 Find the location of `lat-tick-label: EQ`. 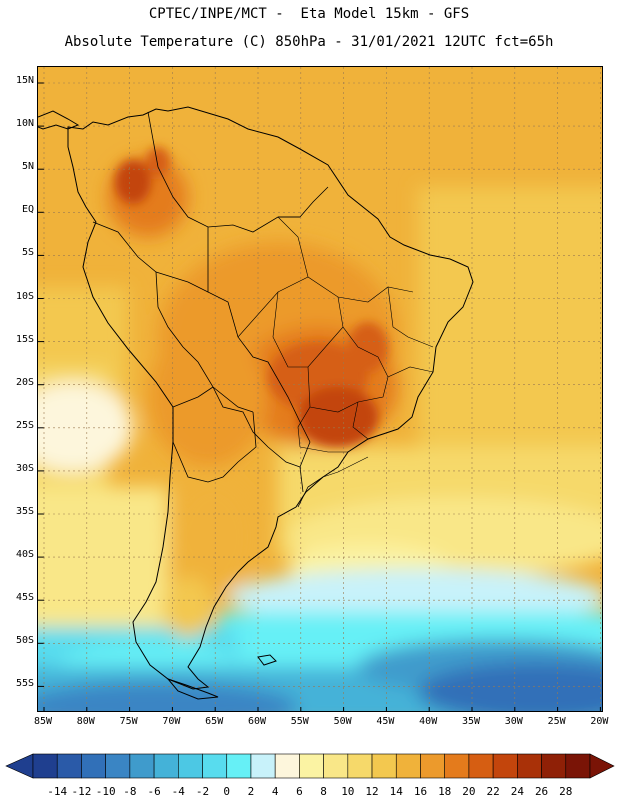

lat-tick-label: EQ is located at coordinates (18, 209).